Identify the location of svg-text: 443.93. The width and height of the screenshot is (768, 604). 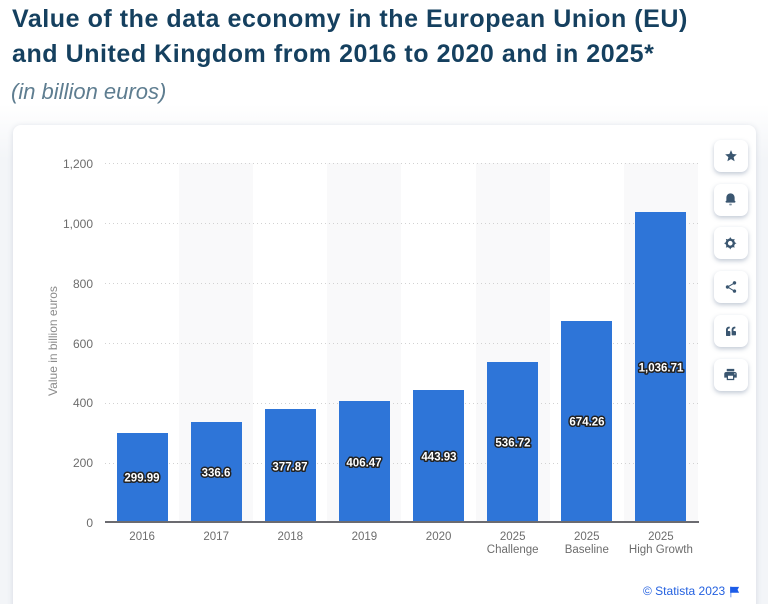
(438, 457).